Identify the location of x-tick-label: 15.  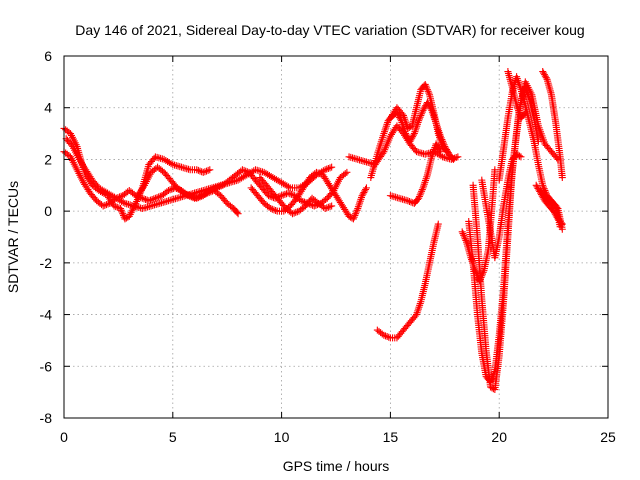
(391, 437).